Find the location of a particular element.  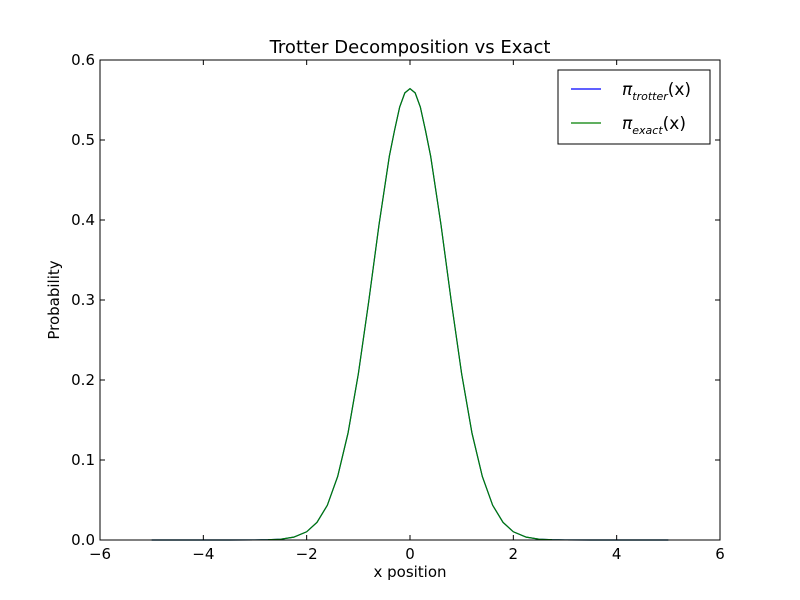

legend: πtrotter(x) πexact(x) is located at coordinates (634, 107).